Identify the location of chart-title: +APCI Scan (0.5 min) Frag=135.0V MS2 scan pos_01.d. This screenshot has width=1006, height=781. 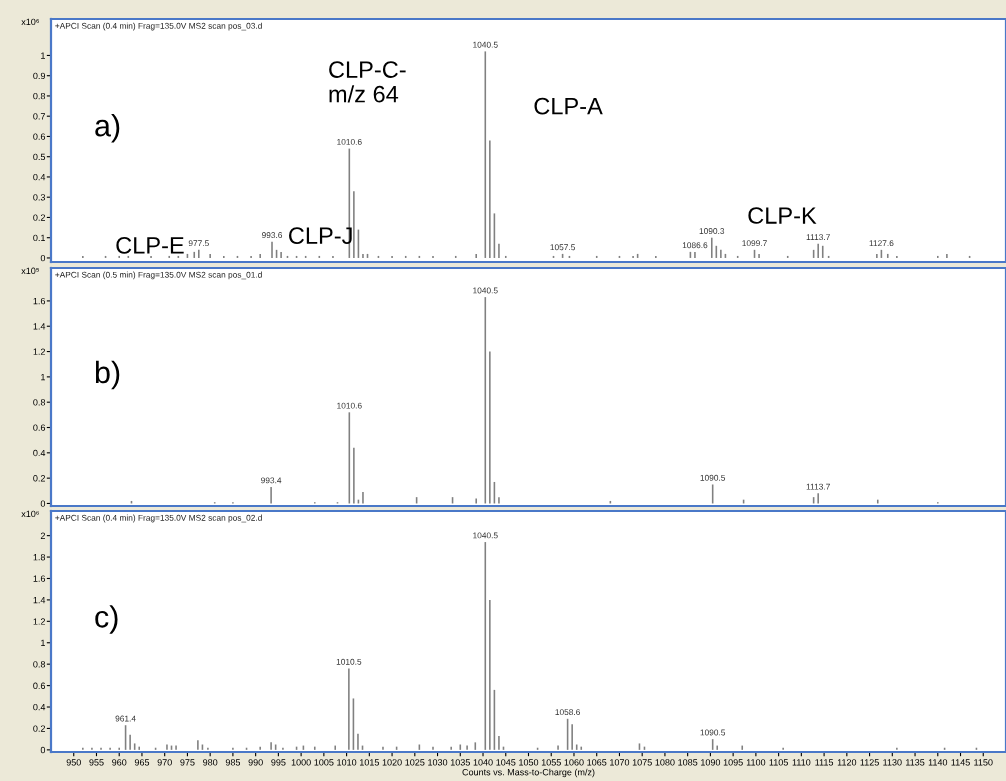
(158, 275).